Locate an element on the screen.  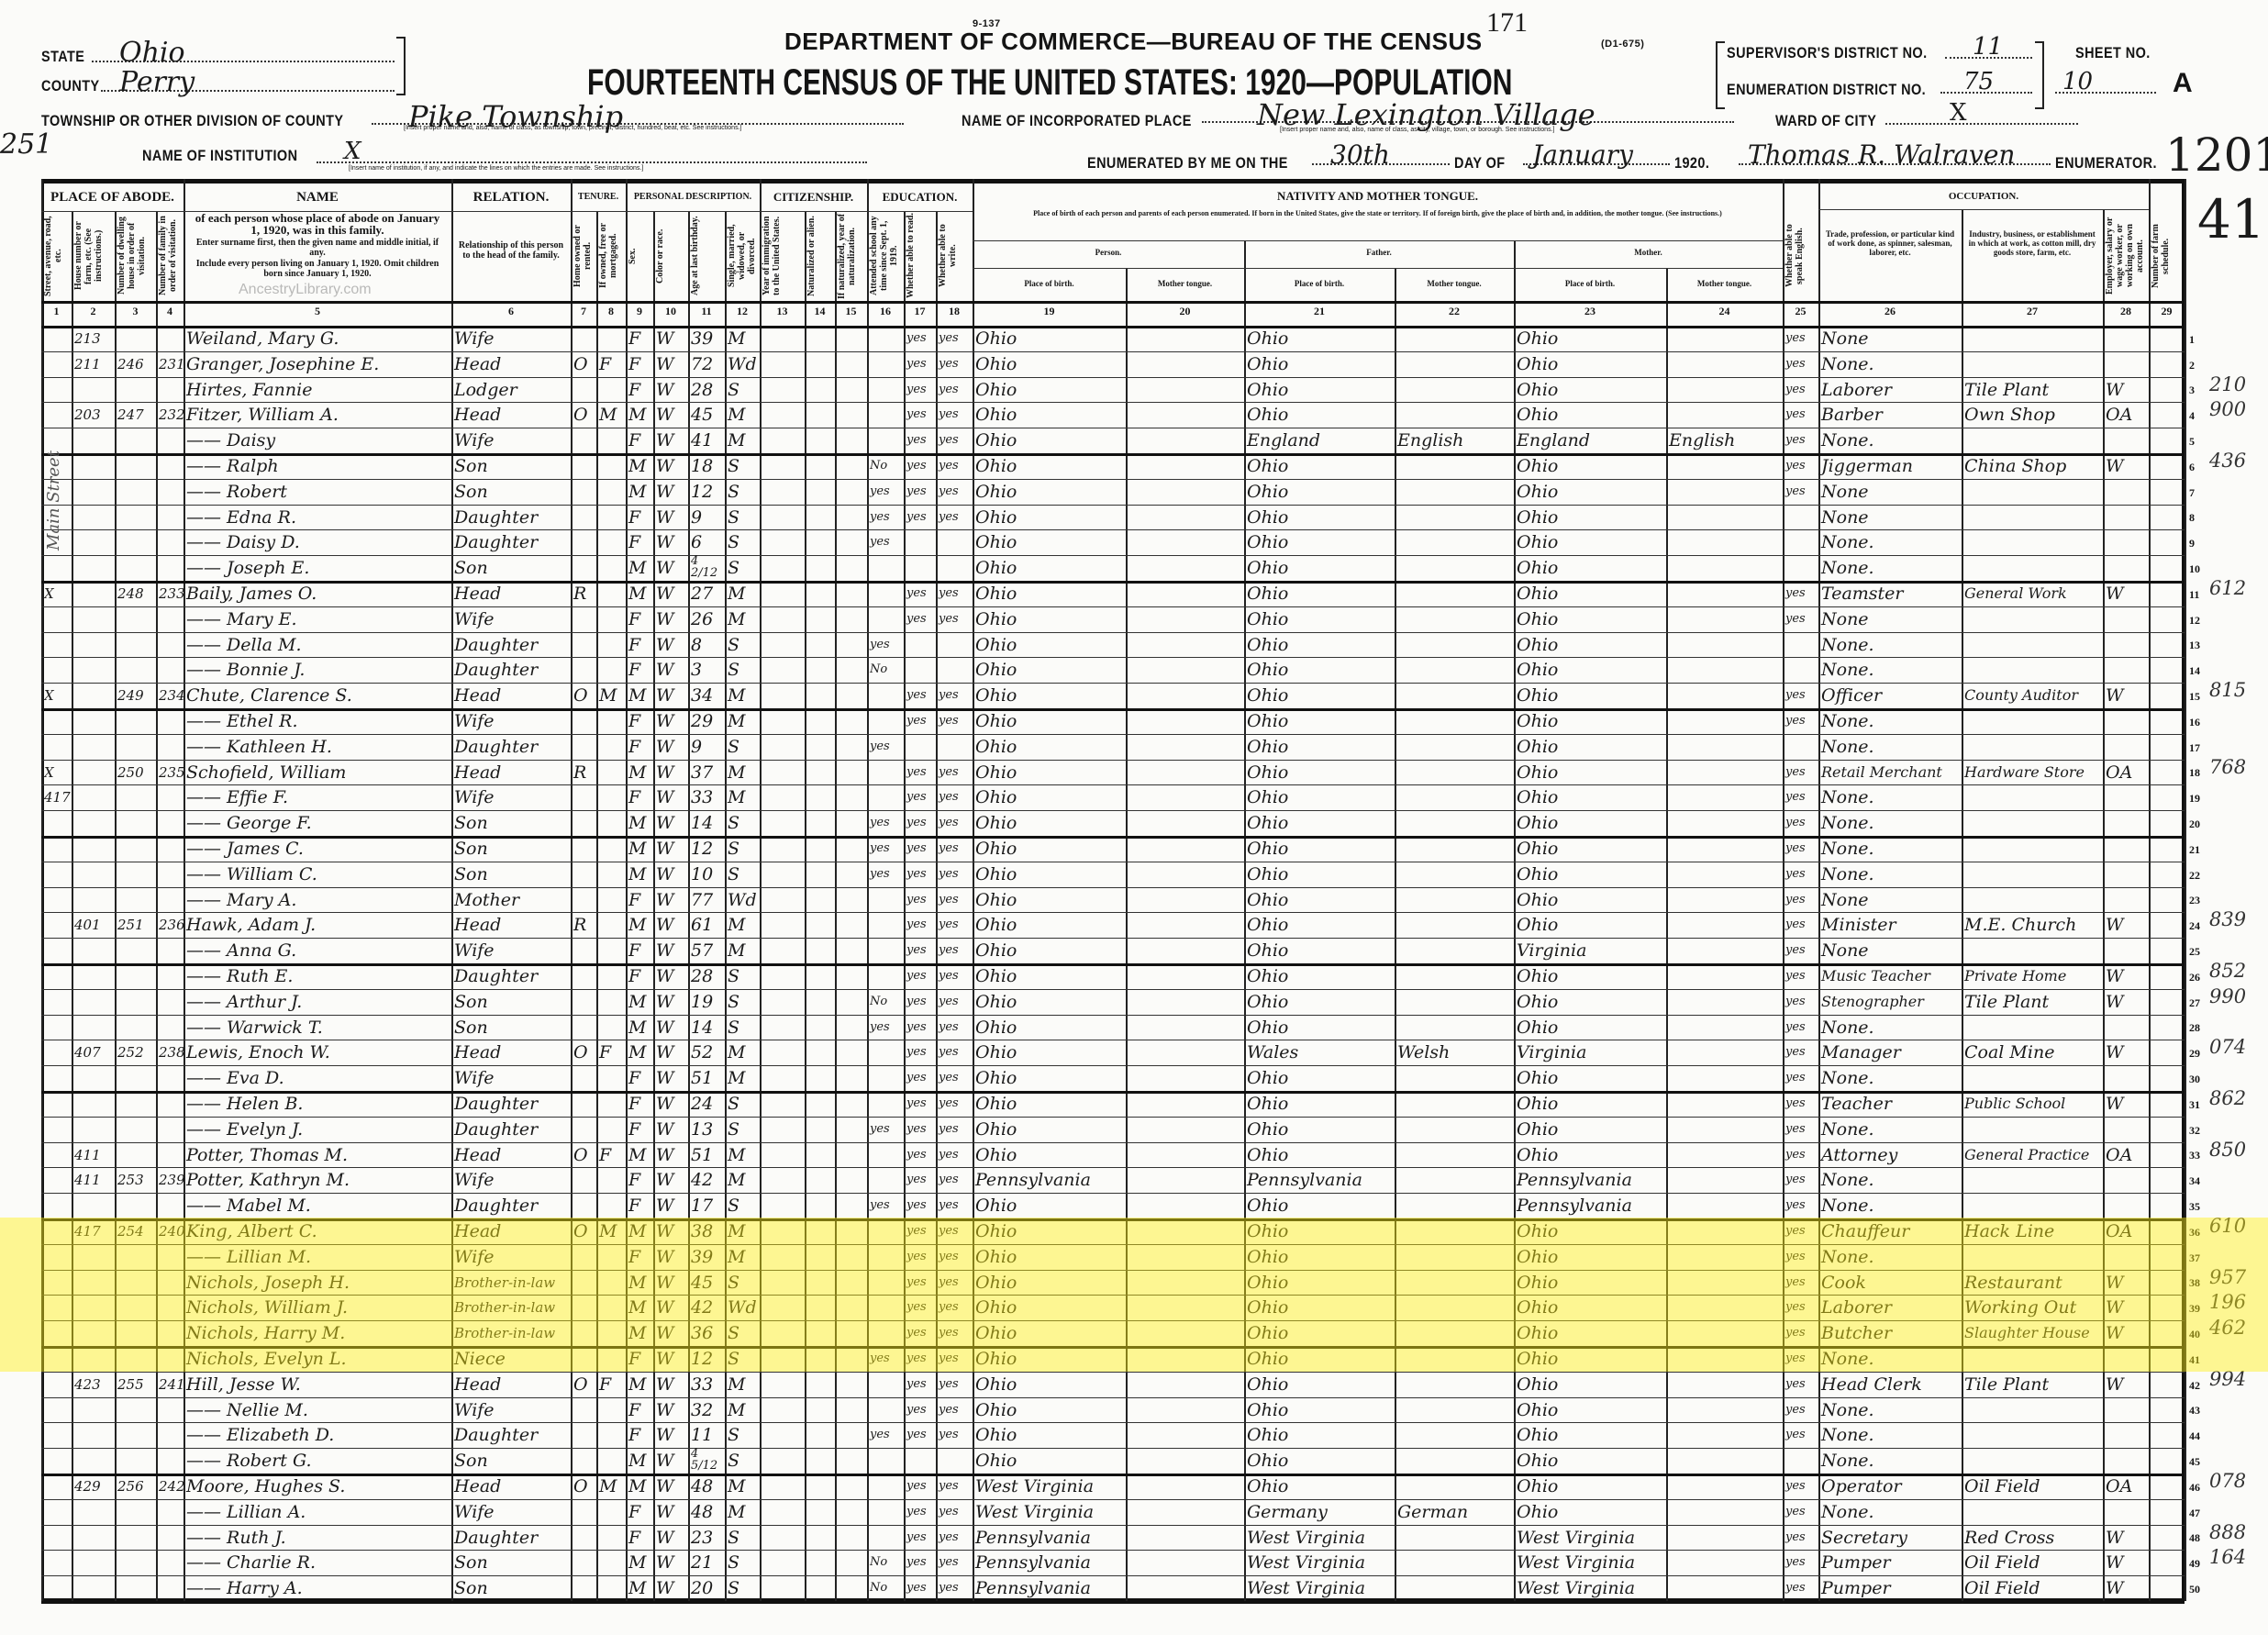
cell-age: 9 is located at coordinates (697, 517).